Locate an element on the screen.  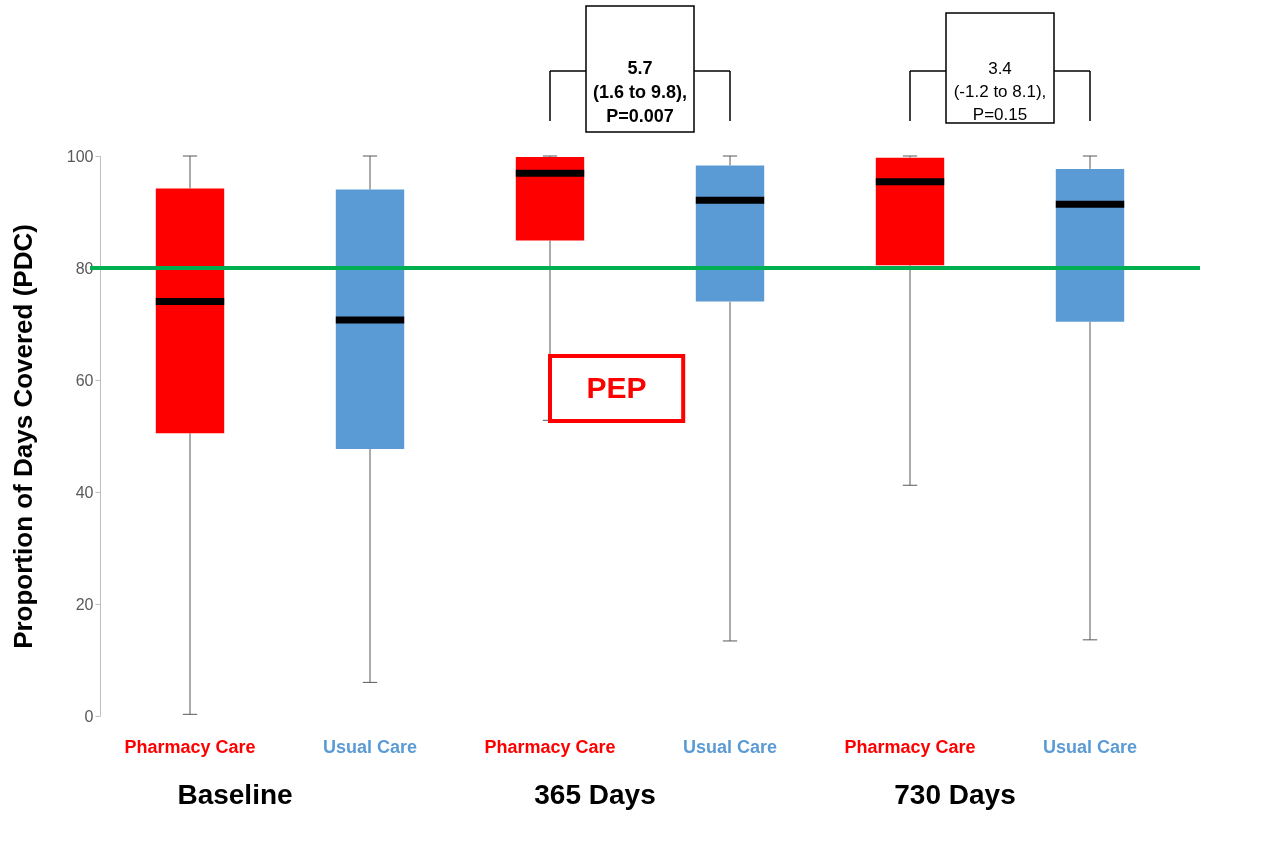
annotation: PEP is located at coordinates (616, 387).